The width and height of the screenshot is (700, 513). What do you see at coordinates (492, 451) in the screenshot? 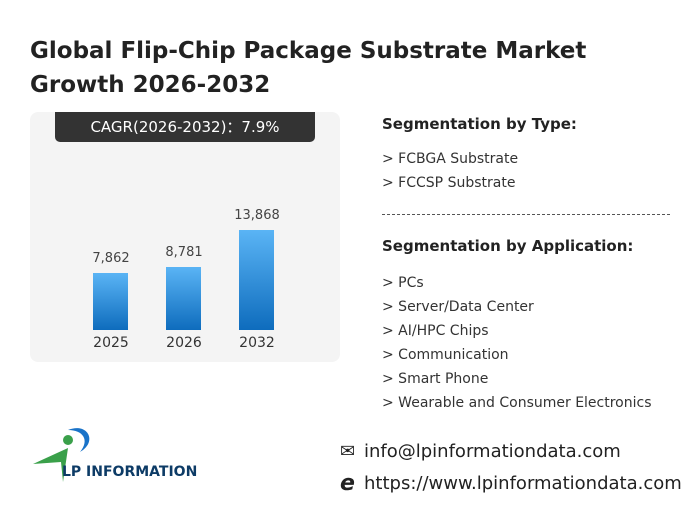
I see `email-link: info@lpinformationdata.com` at bounding box center [492, 451].